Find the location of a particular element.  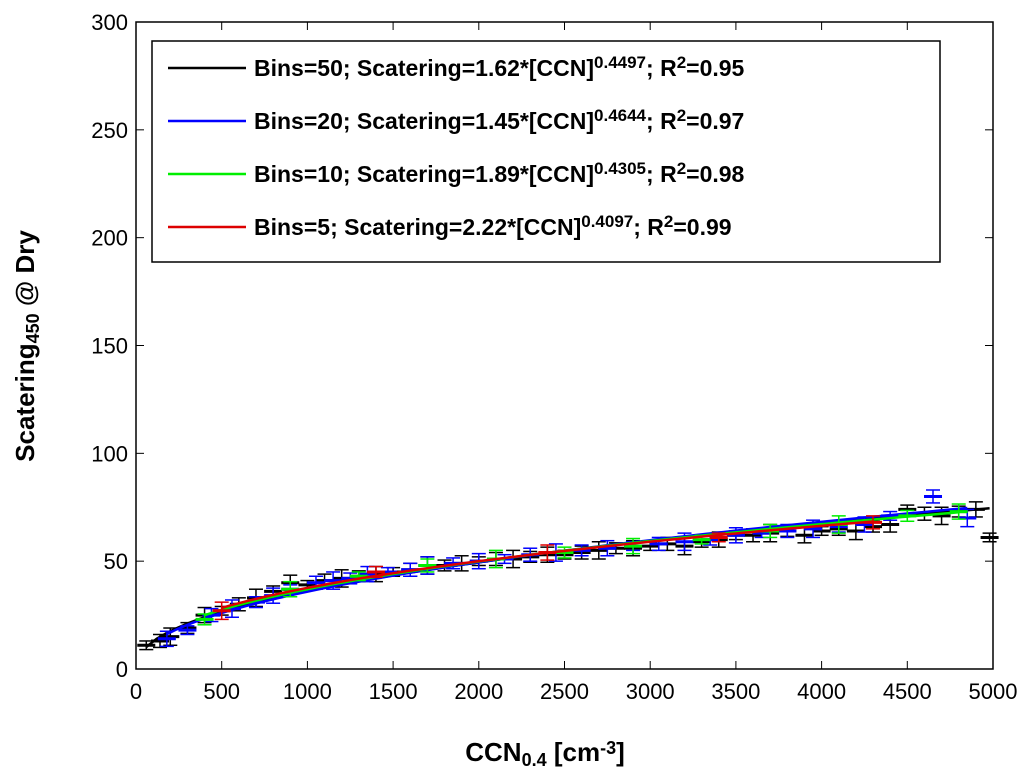

x-tick-label: 2500 is located at coordinates (564, 691).